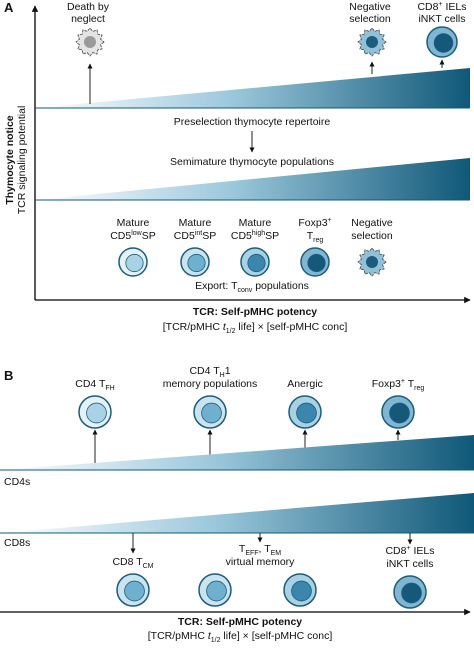 The height and width of the screenshot is (651, 474). I want to click on cd4s: CD4s, so click(17, 482).